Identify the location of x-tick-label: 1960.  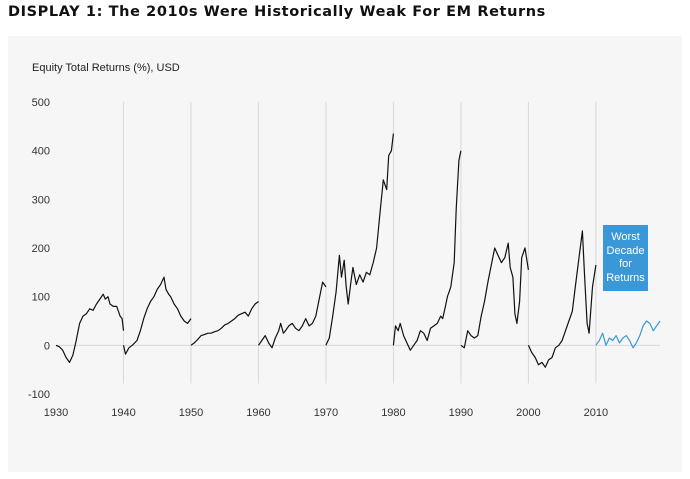
(258, 413).